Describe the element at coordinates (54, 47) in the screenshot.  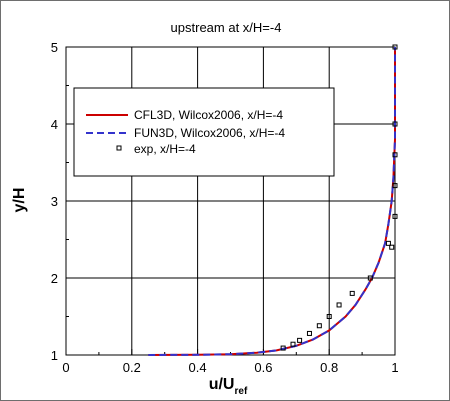
I see `y-tick-label: 5` at that location.